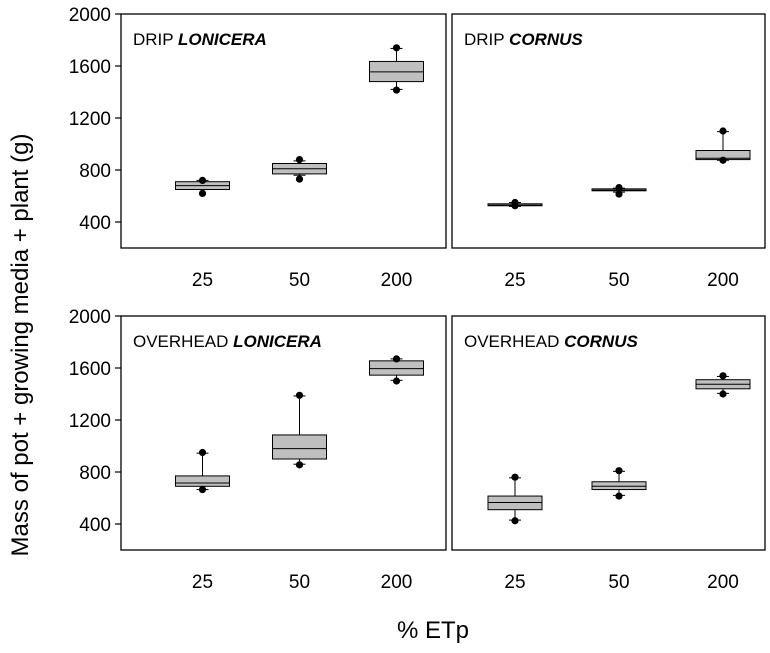 The height and width of the screenshot is (653, 770). What do you see at coordinates (433, 630) in the screenshot?
I see `x-axis-label: % ETp` at bounding box center [433, 630].